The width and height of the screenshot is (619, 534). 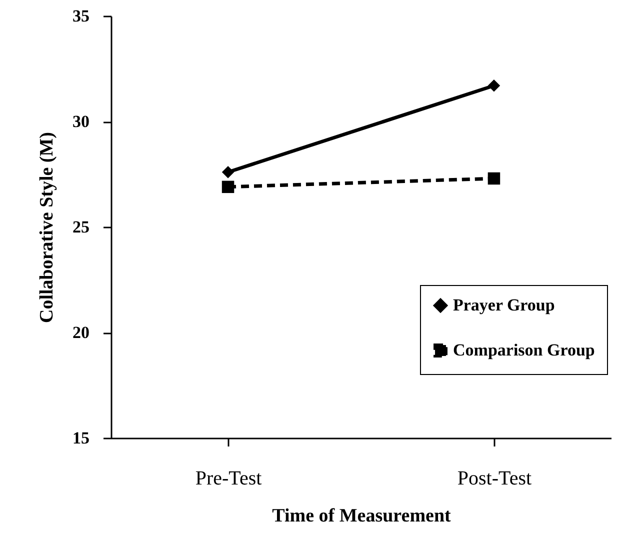 I want to click on x-axis-title: Time of Measurement, so click(x=362, y=516).